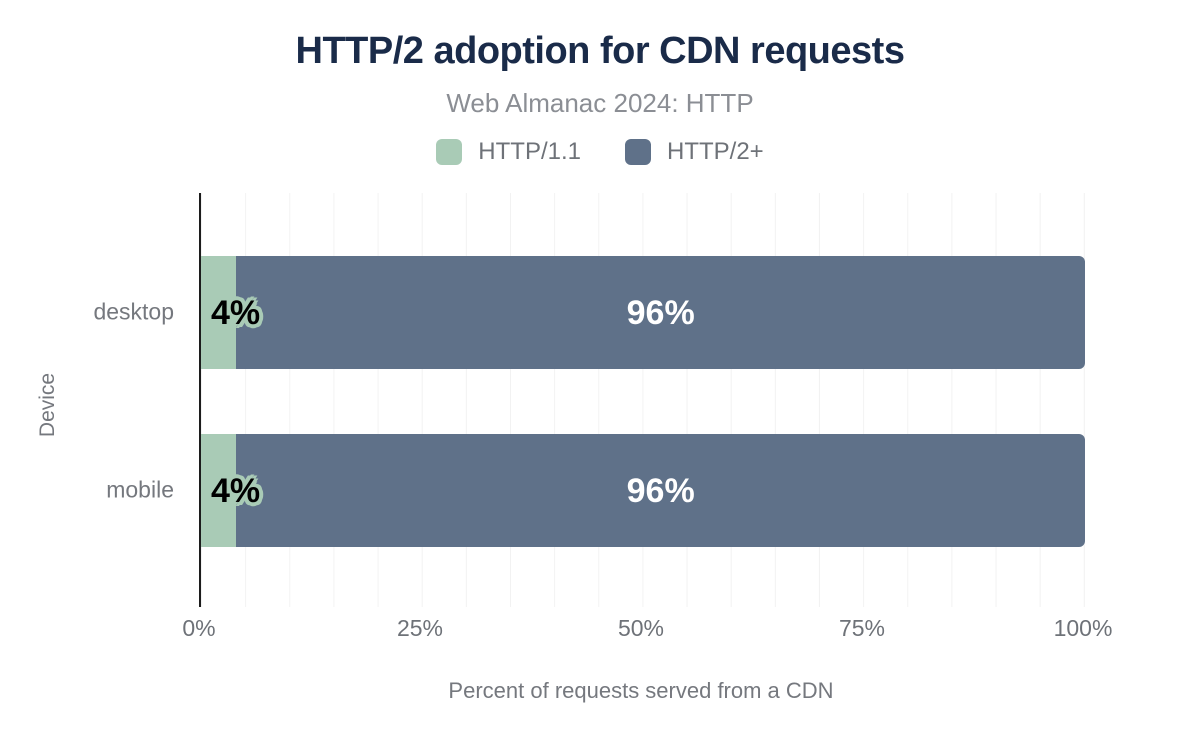 This screenshot has height=742, width=1200. Describe the element at coordinates (420, 628) in the screenshot. I see `x-tick-25: 25%` at that location.